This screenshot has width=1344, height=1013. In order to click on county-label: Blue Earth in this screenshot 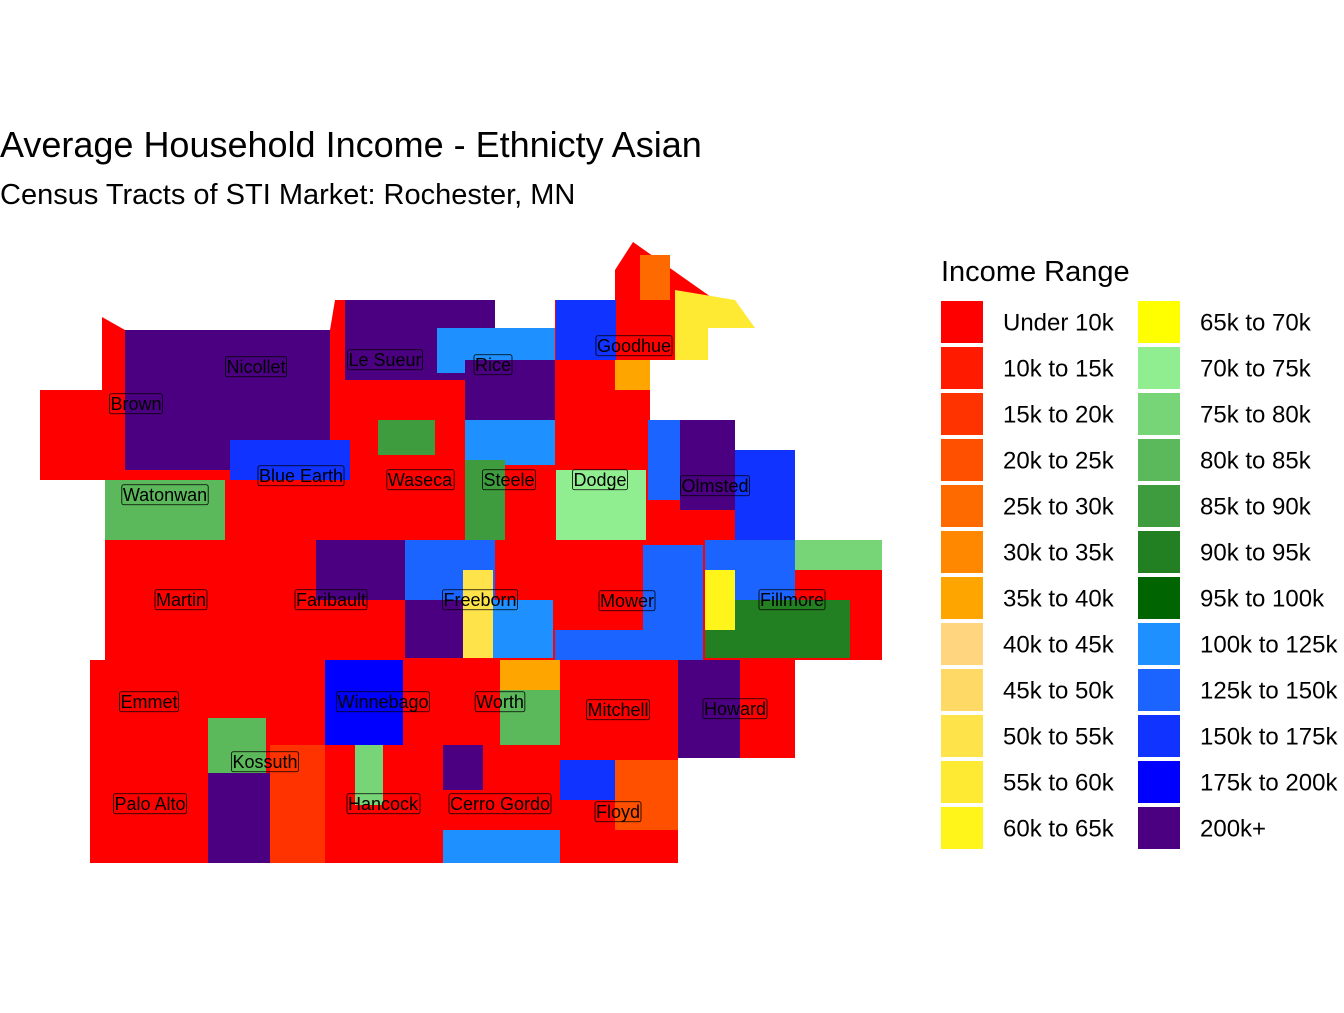, I will do `click(301, 476)`.